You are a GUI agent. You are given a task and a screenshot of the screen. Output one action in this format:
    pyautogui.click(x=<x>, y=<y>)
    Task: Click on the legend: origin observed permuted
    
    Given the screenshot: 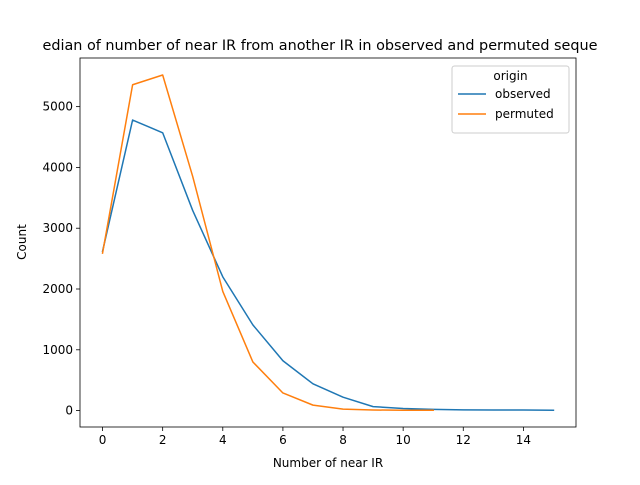 What is the action you would take?
    pyautogui.click(x=510, y=99)
    